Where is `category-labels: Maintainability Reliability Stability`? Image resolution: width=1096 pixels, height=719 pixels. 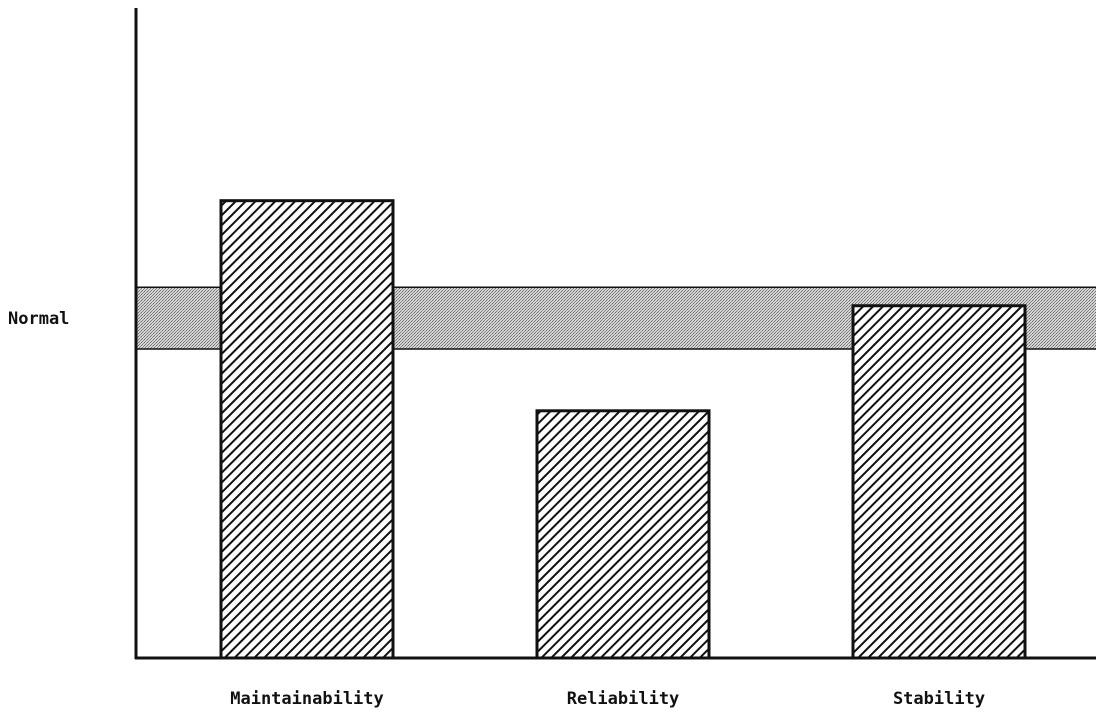
category-labels: Maintainability Reliability Stability is located at coordinates (607, 699).